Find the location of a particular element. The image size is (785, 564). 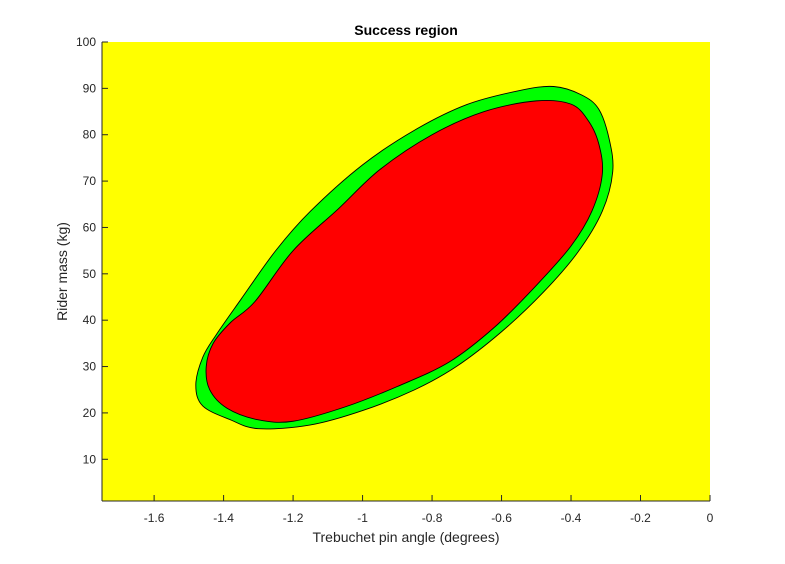

x-tick-label: -1.4 is located at coordinates (223, 518).